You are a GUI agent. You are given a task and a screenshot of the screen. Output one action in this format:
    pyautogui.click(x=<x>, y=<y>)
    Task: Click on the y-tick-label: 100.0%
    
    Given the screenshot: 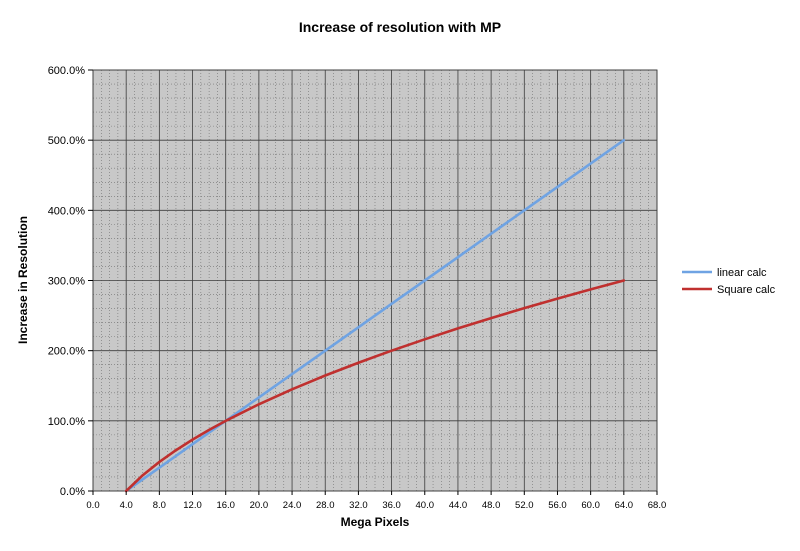 What is the action you would take?
    pyautogui.click(x=67, y=422)
    